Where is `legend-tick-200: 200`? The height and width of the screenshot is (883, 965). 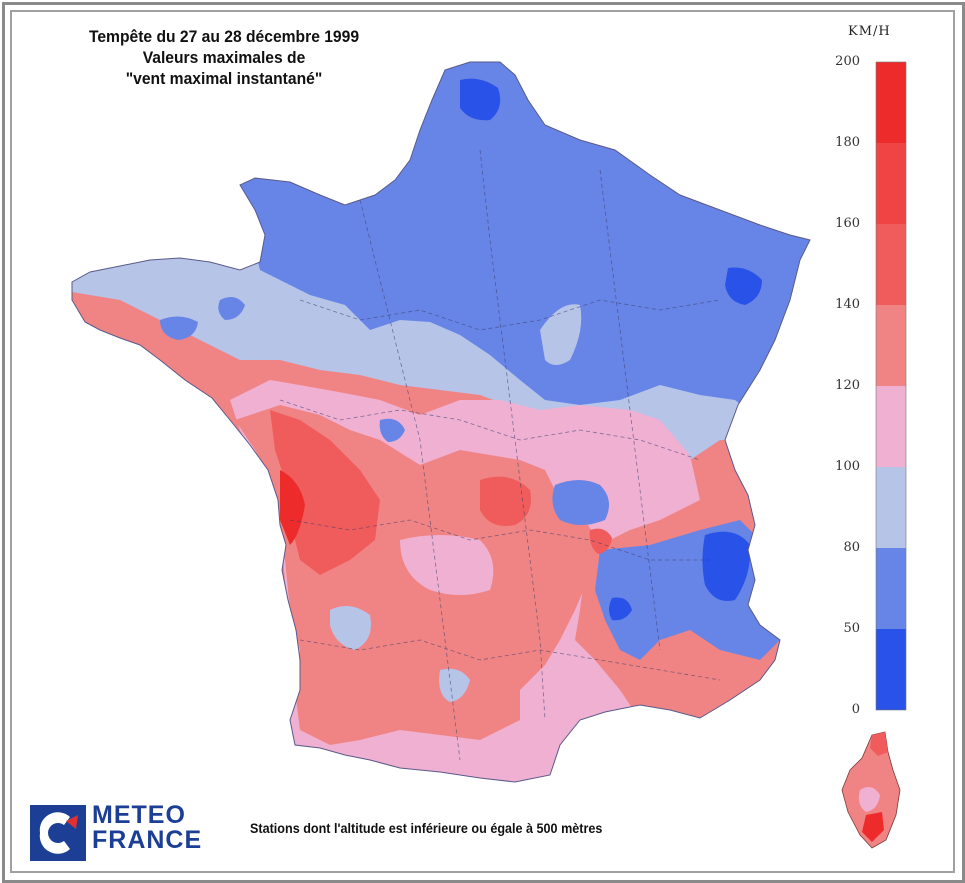
legend-tick-200: 200 is located at coordinates (847, 61).